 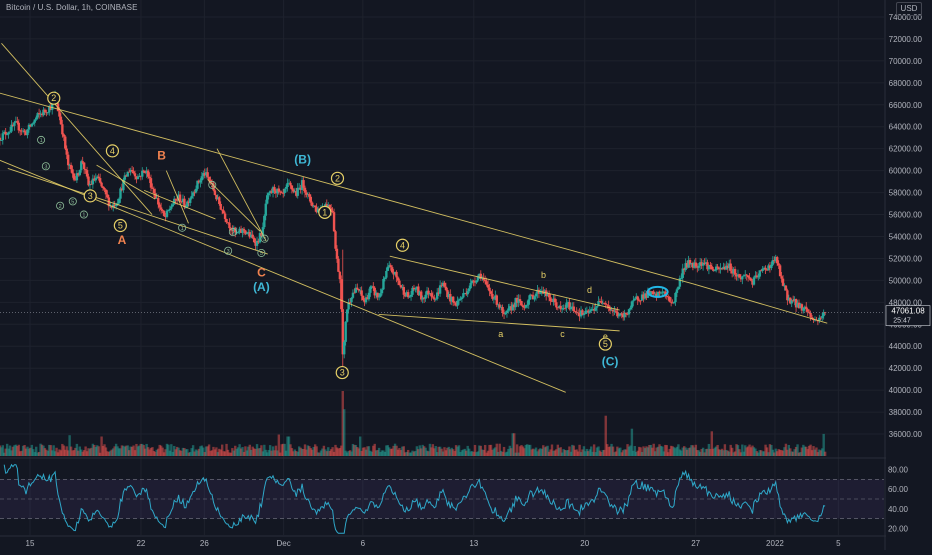 I want to click on rsi-line, so click(x=414, y=498).